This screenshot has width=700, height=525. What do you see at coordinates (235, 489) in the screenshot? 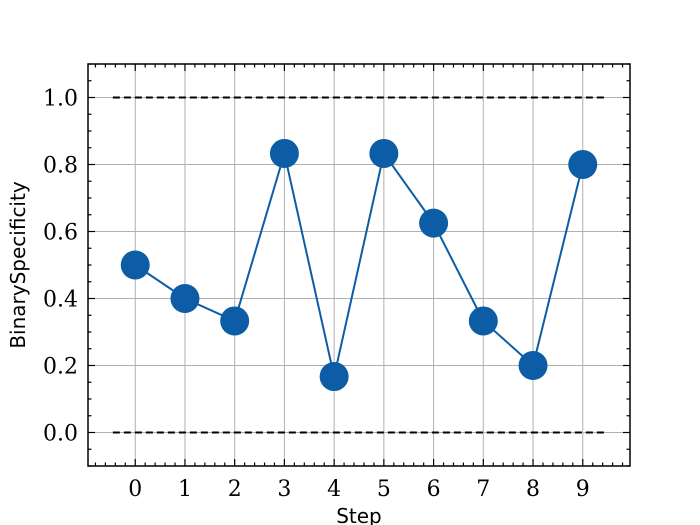
I see `x-tick-label: 2` at bounding box center [235, 489].